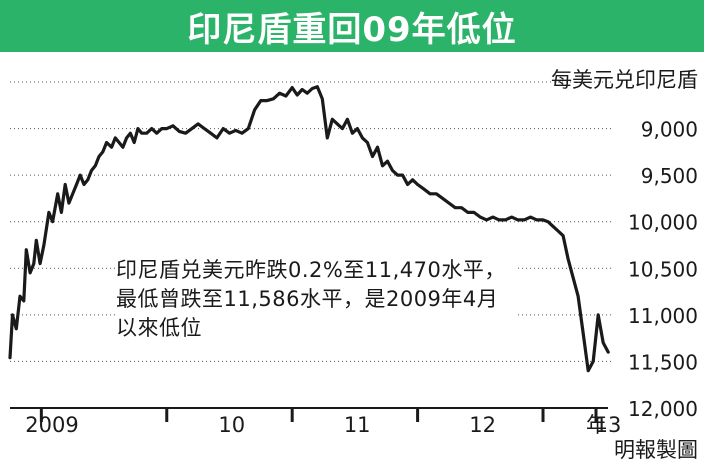 Image resolution: width=704 pixels, height=464 pixels. I want to click on y-tick-label: 9,500, so click(669, 176).